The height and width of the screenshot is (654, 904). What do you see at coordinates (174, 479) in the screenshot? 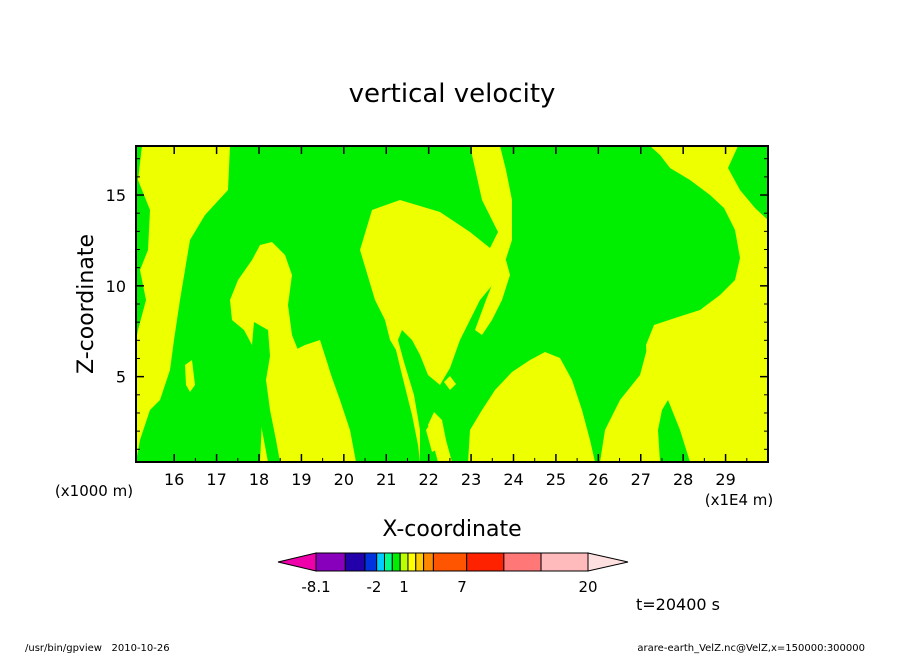
I see `x-tick-label: 16` at bounding box center [174, 479].